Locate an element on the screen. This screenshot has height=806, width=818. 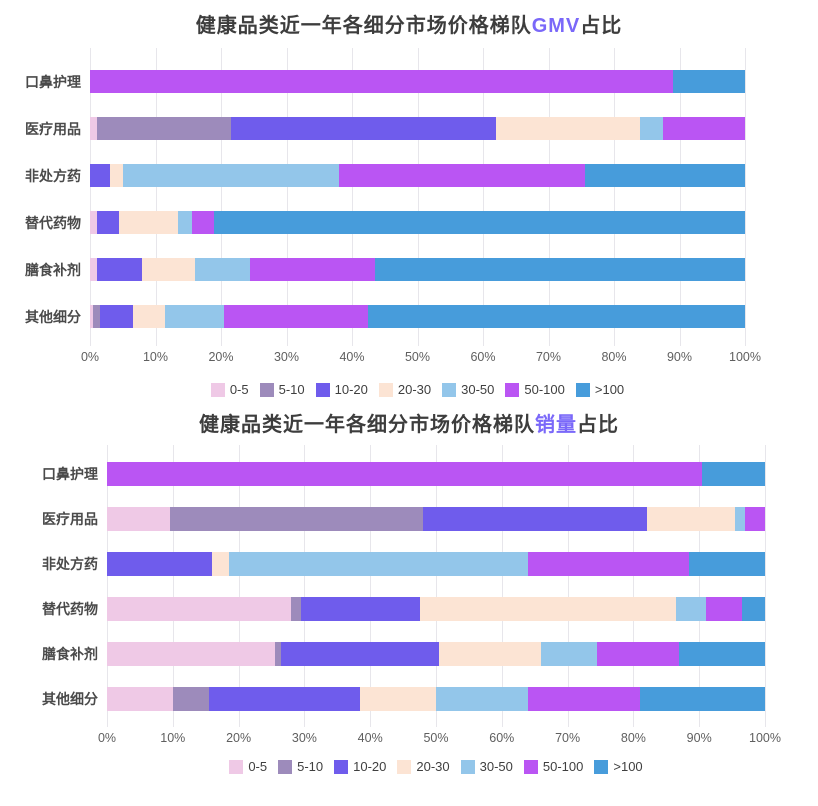
x-tick-label: 0% is located at coordinates (90, 357).